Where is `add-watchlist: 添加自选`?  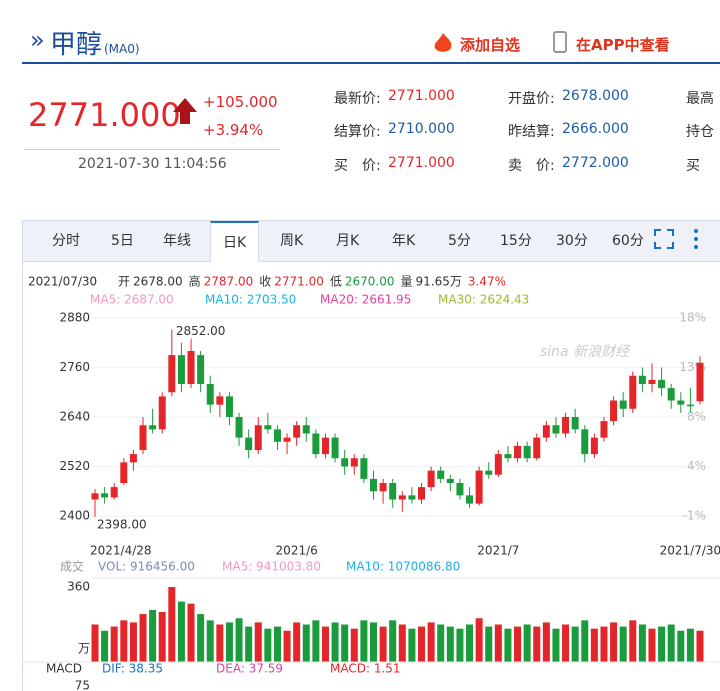
add-watchlist: 添加自选 is located at coordinates (490, 45).